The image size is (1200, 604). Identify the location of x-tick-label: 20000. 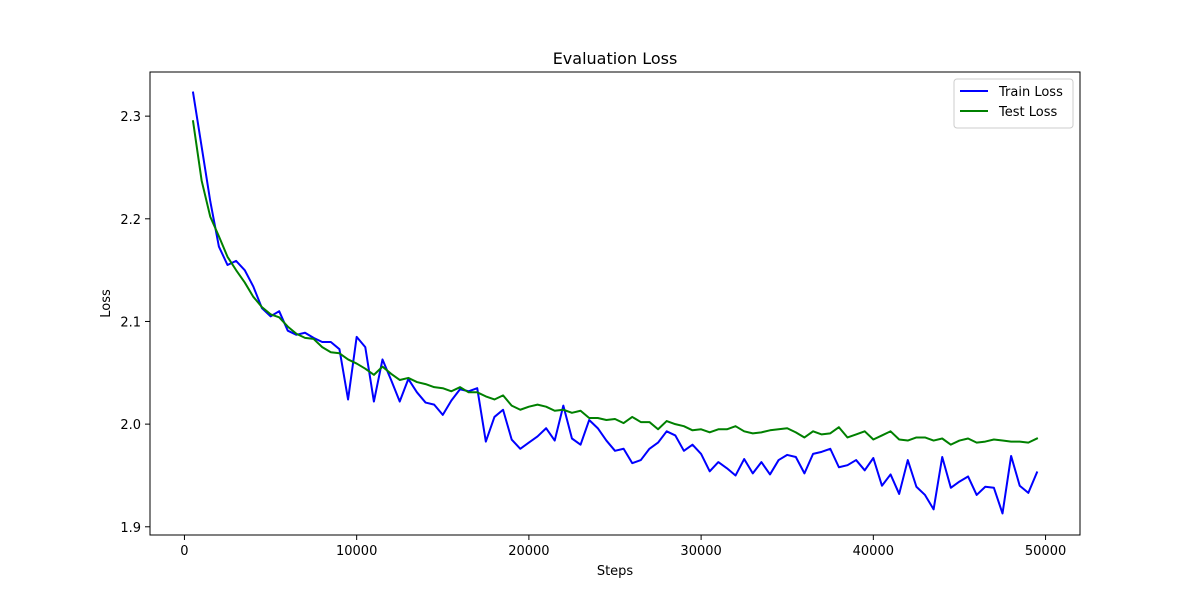
(528, 551).